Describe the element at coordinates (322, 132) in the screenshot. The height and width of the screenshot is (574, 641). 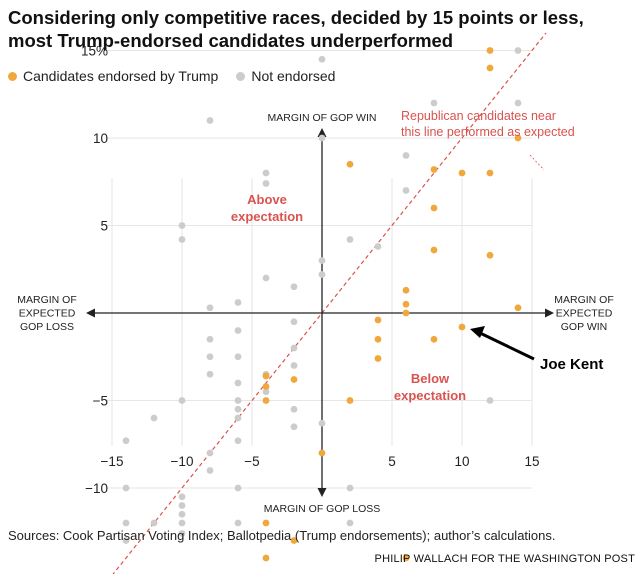
I see `y-axis-arrow-up` at that location.